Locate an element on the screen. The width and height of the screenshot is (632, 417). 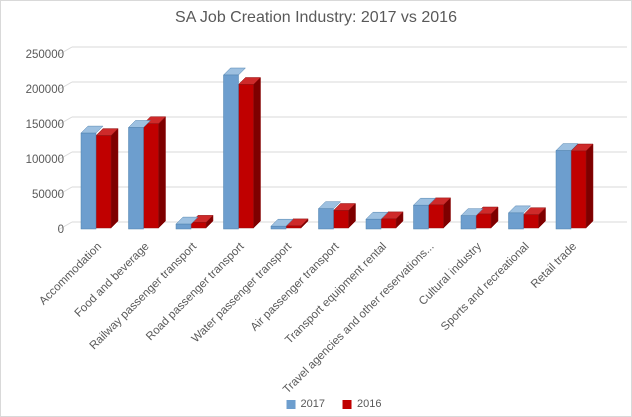
bar-2017-water-passenger-transport is located at coordinates (282, 224).